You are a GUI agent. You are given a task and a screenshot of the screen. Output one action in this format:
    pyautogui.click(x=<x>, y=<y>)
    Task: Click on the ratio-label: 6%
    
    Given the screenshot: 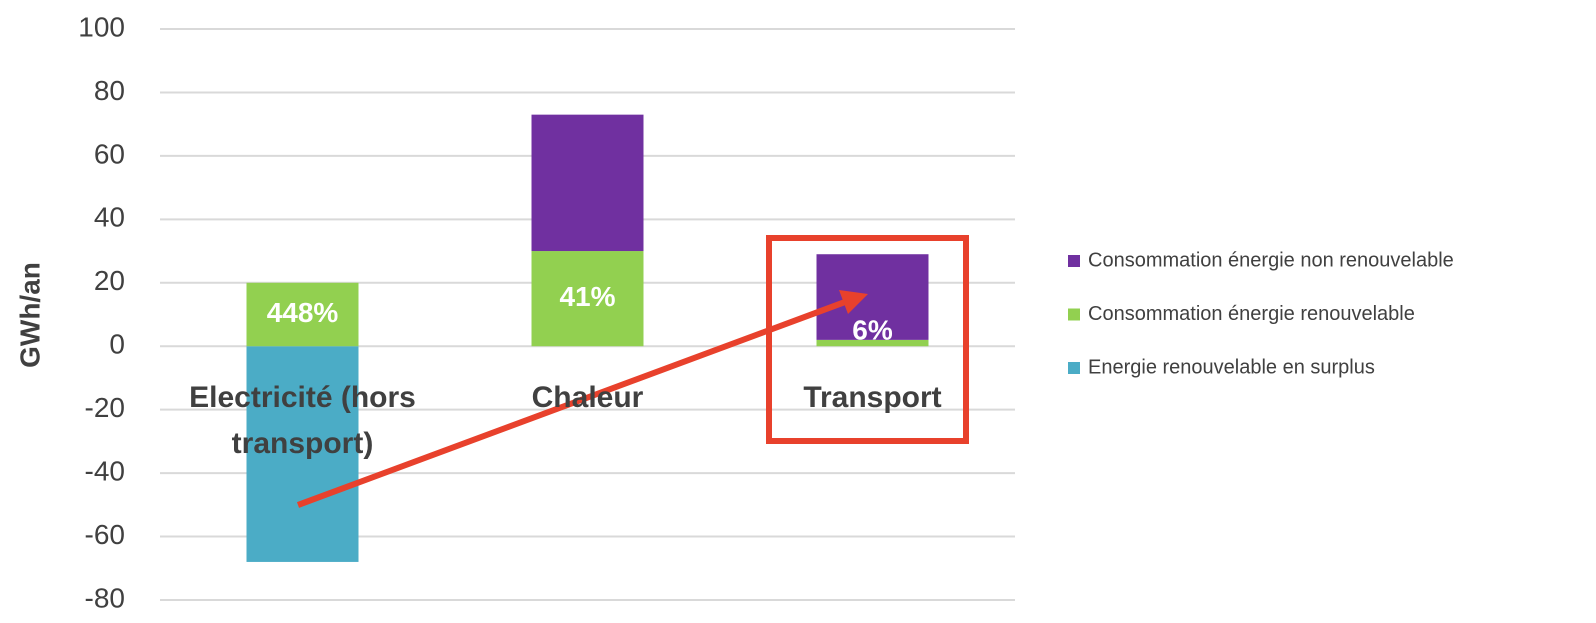 What is the action you would take?
    pyautogui.click(x=872, y=330)
    